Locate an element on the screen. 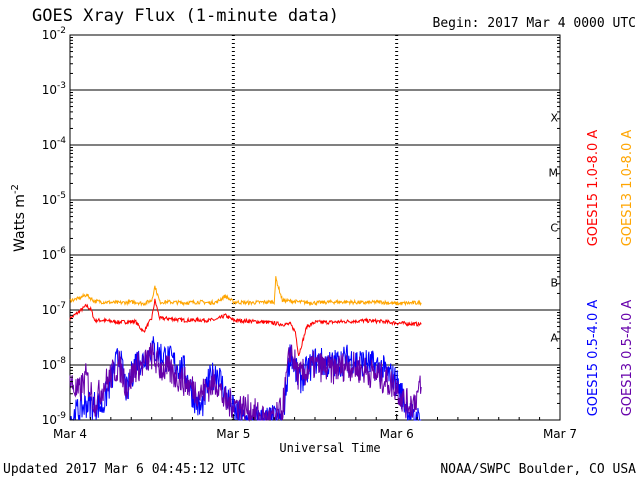 The image size is (640, 480). x-tick-label: Mar 6 is located at coordinates (397, 434).